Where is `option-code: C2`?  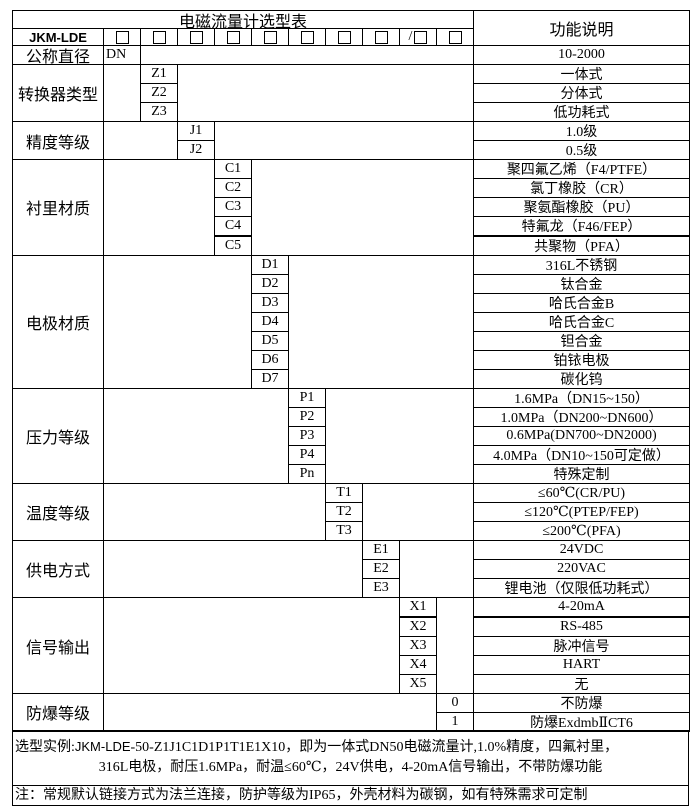 option-code: C2 is located at coordinates (233, 188).